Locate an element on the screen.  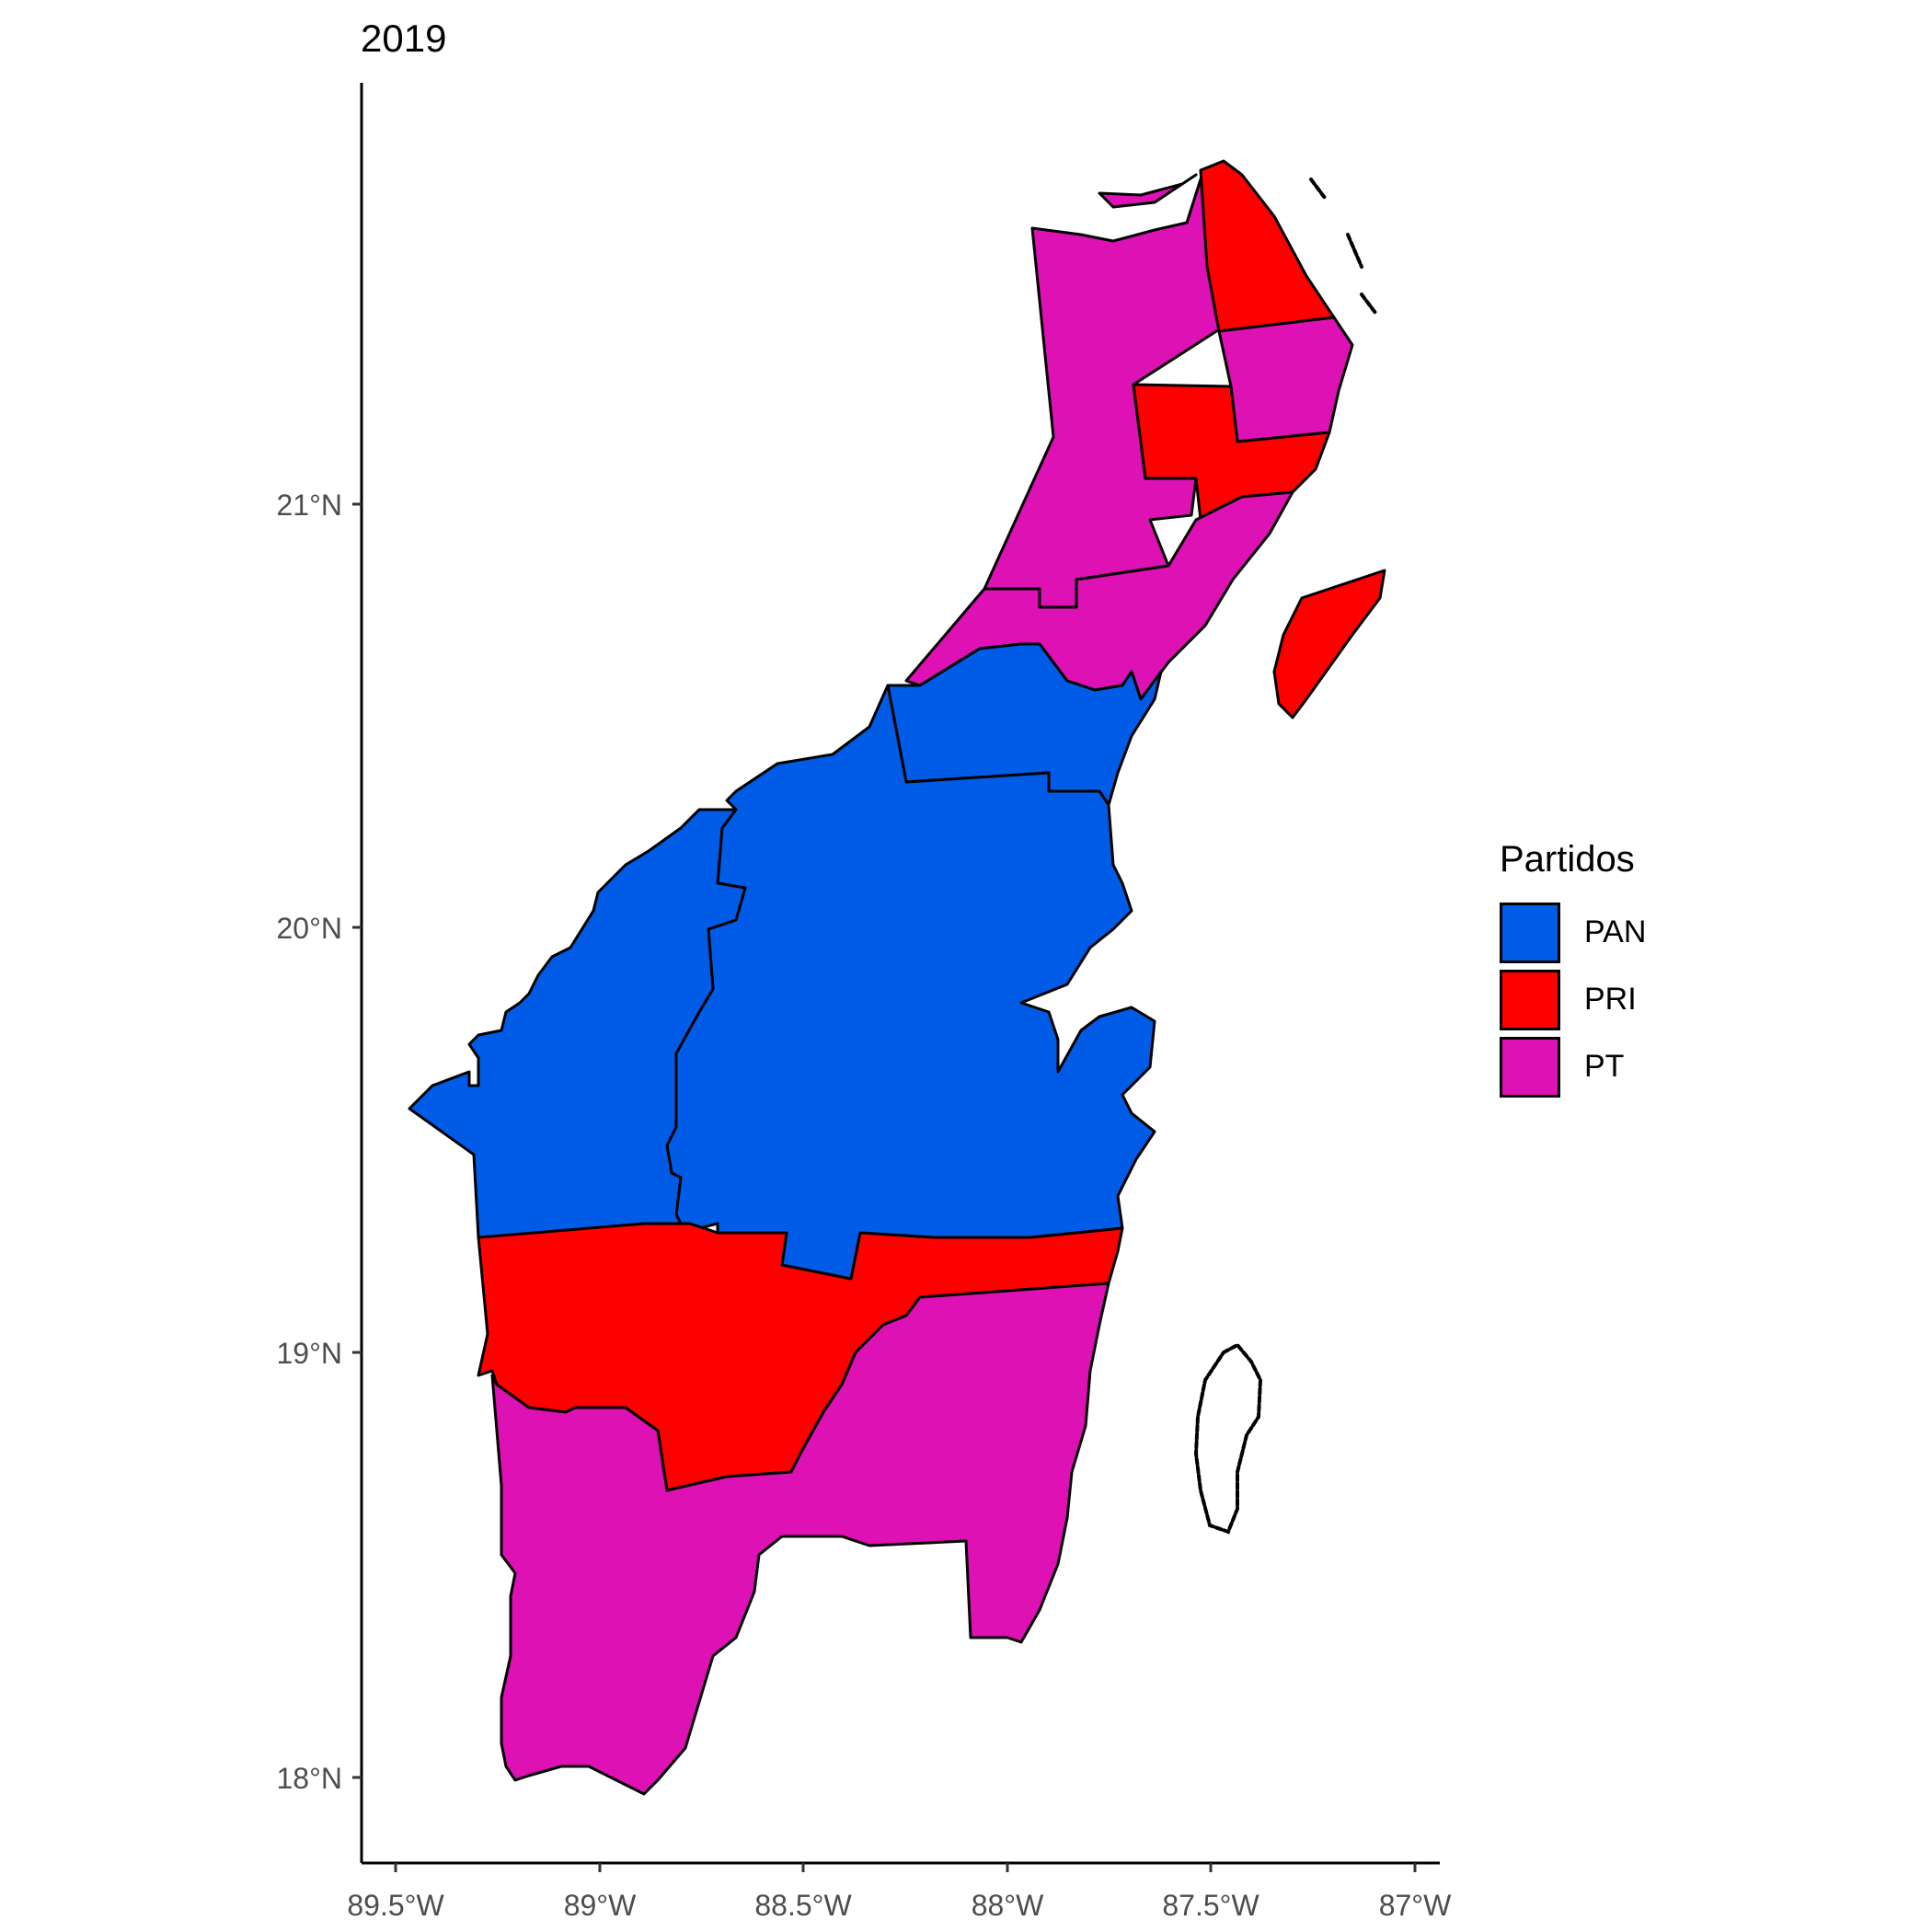
y-tick-label-19: 19°N is located at coordinates (310, 1353).